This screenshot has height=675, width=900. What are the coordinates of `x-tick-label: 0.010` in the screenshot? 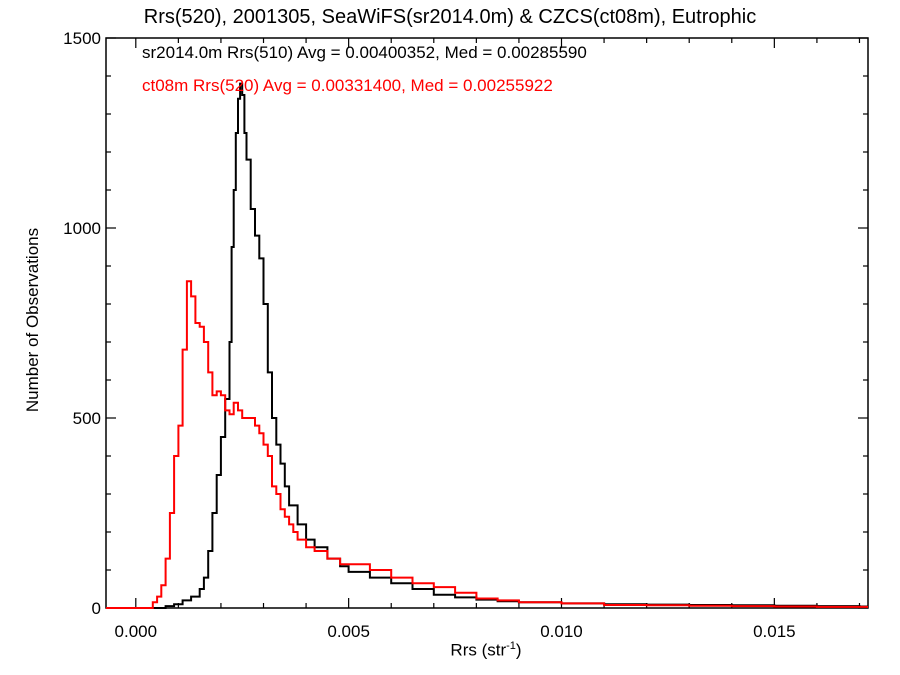 It's located at (561, 631).